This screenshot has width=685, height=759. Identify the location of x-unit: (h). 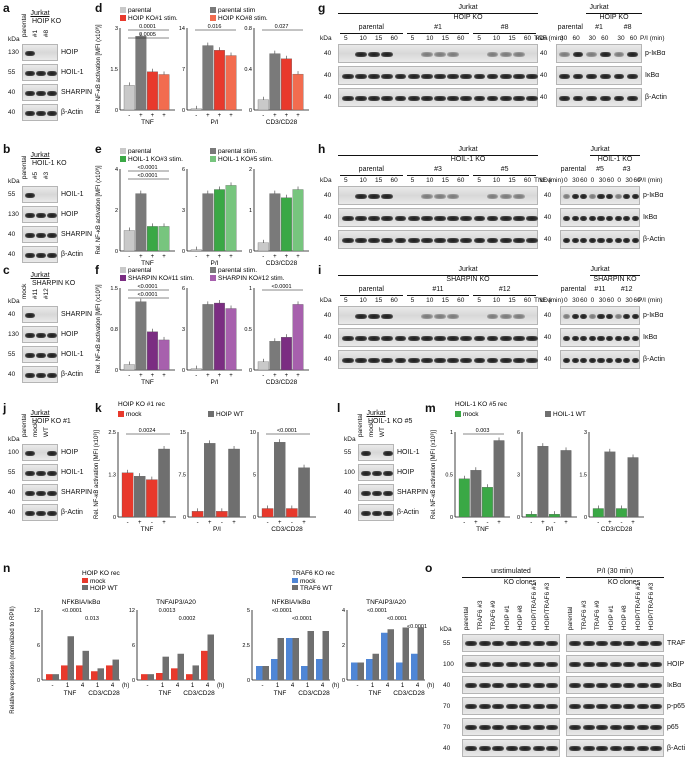
(335, 686).